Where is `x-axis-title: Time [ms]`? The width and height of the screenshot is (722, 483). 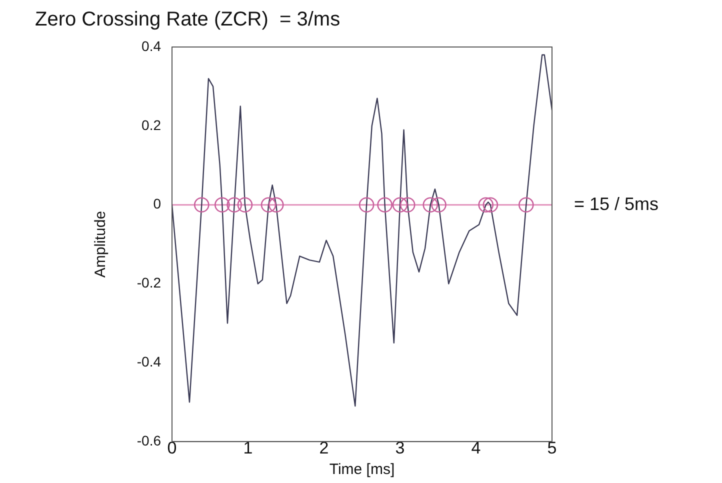 x-axis-title: Time [ms] is located at coordinates (362, 469).